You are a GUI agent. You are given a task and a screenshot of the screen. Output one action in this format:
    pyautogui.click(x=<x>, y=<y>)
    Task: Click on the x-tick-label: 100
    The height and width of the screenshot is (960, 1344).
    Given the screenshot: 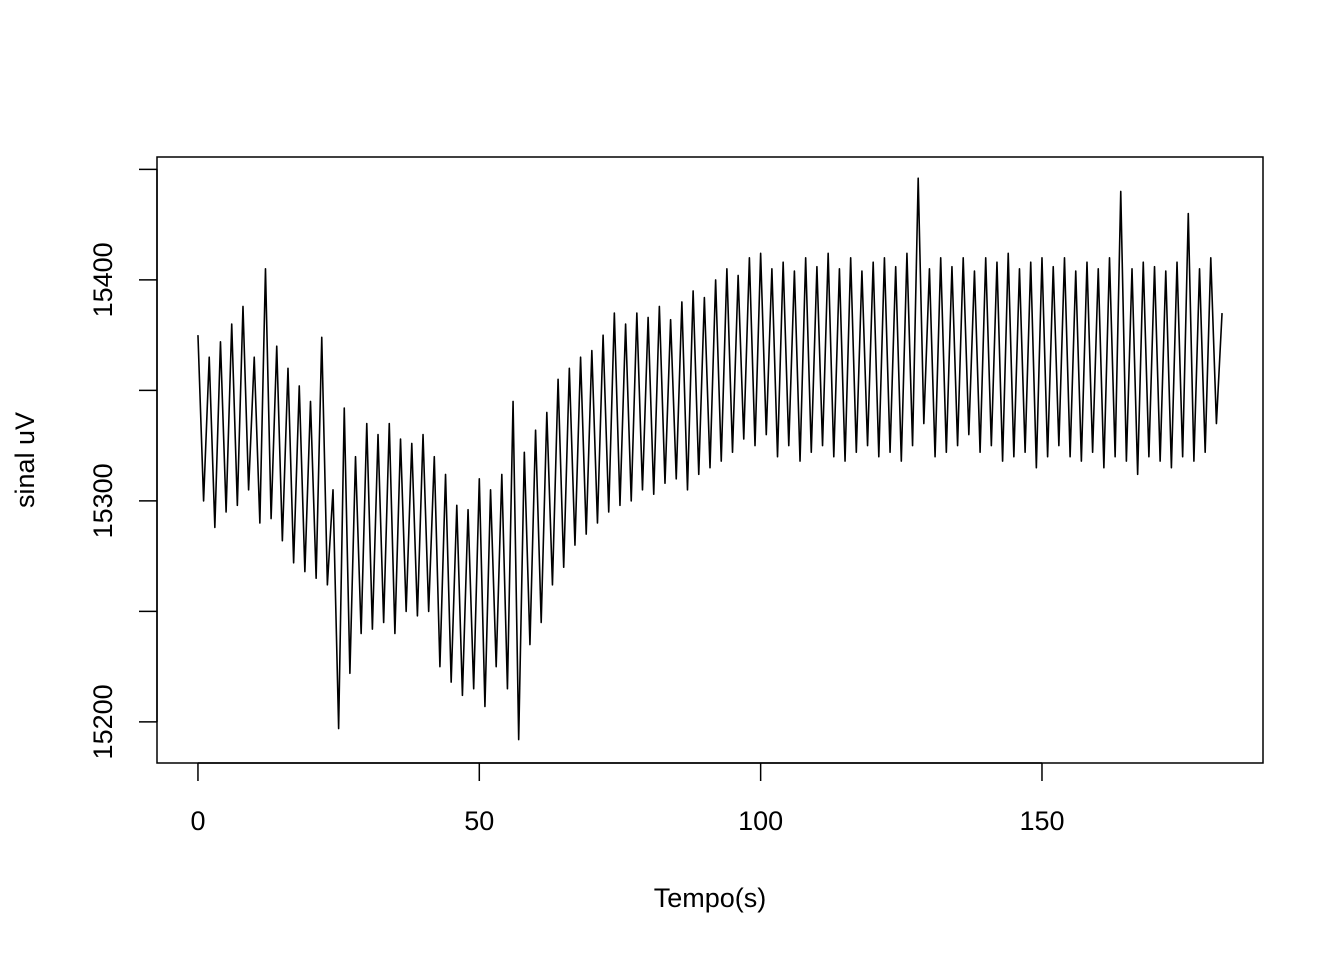 What is the action you would take?
    pyautogui.click(x=760, y=821)
    